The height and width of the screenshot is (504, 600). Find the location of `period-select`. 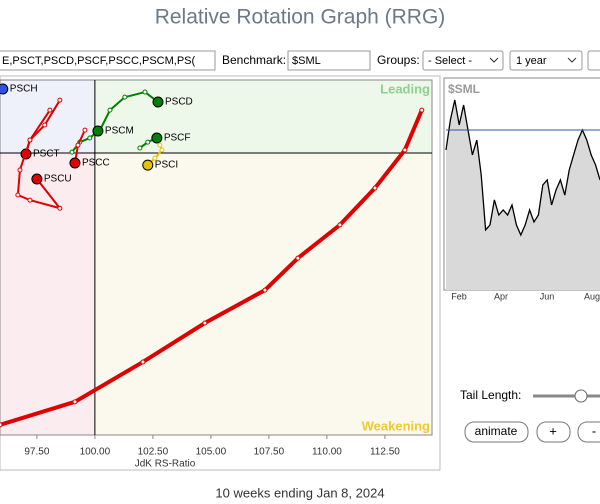

period-select is located at coordinates (546, 60).